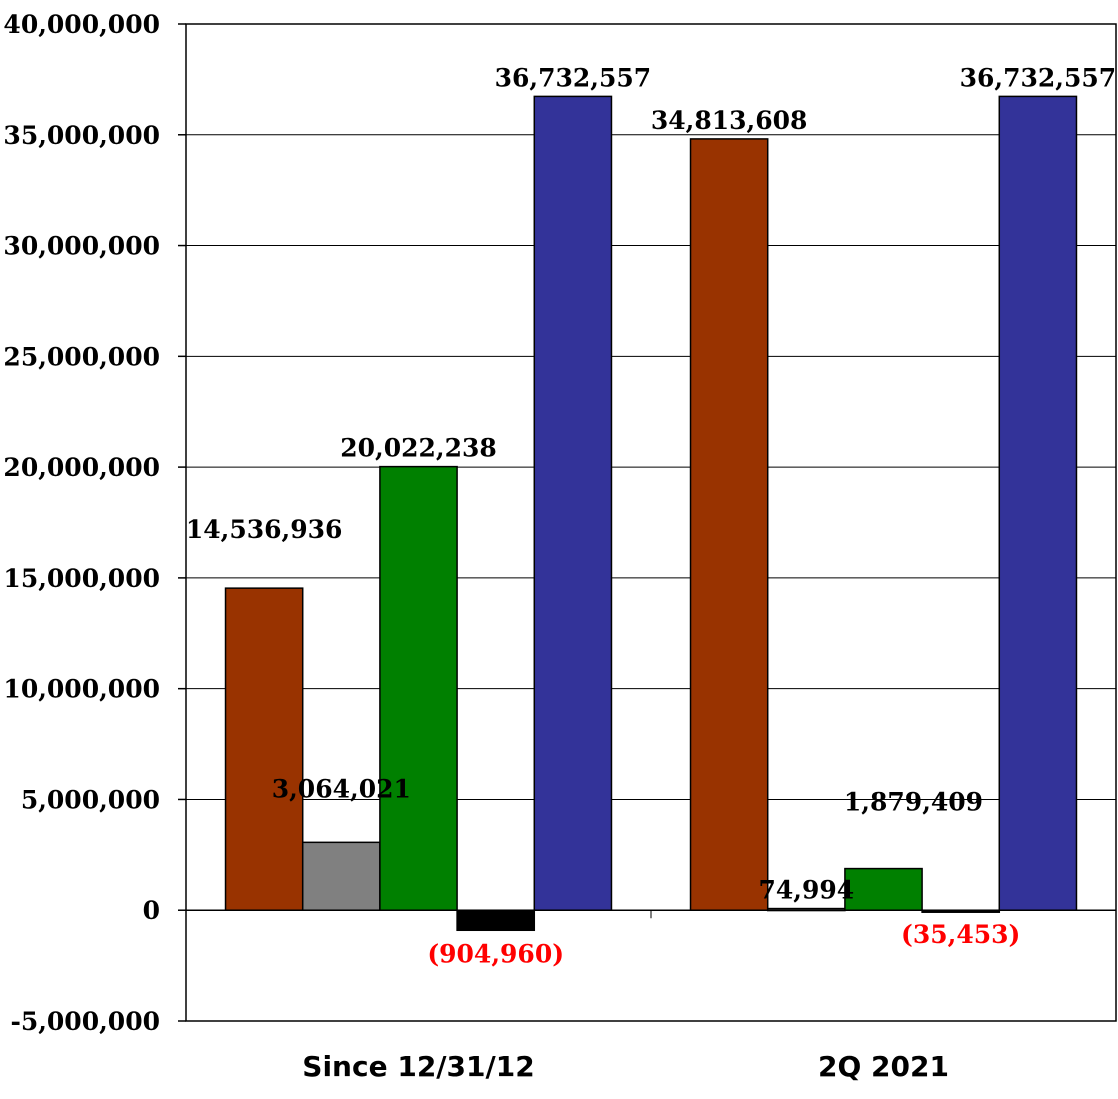 This screenshot has width=1118, height=1099. Describe the element at coordinates (81, 356) in the screenshot. I see `y-tick-label: 25,000,000` at that location.